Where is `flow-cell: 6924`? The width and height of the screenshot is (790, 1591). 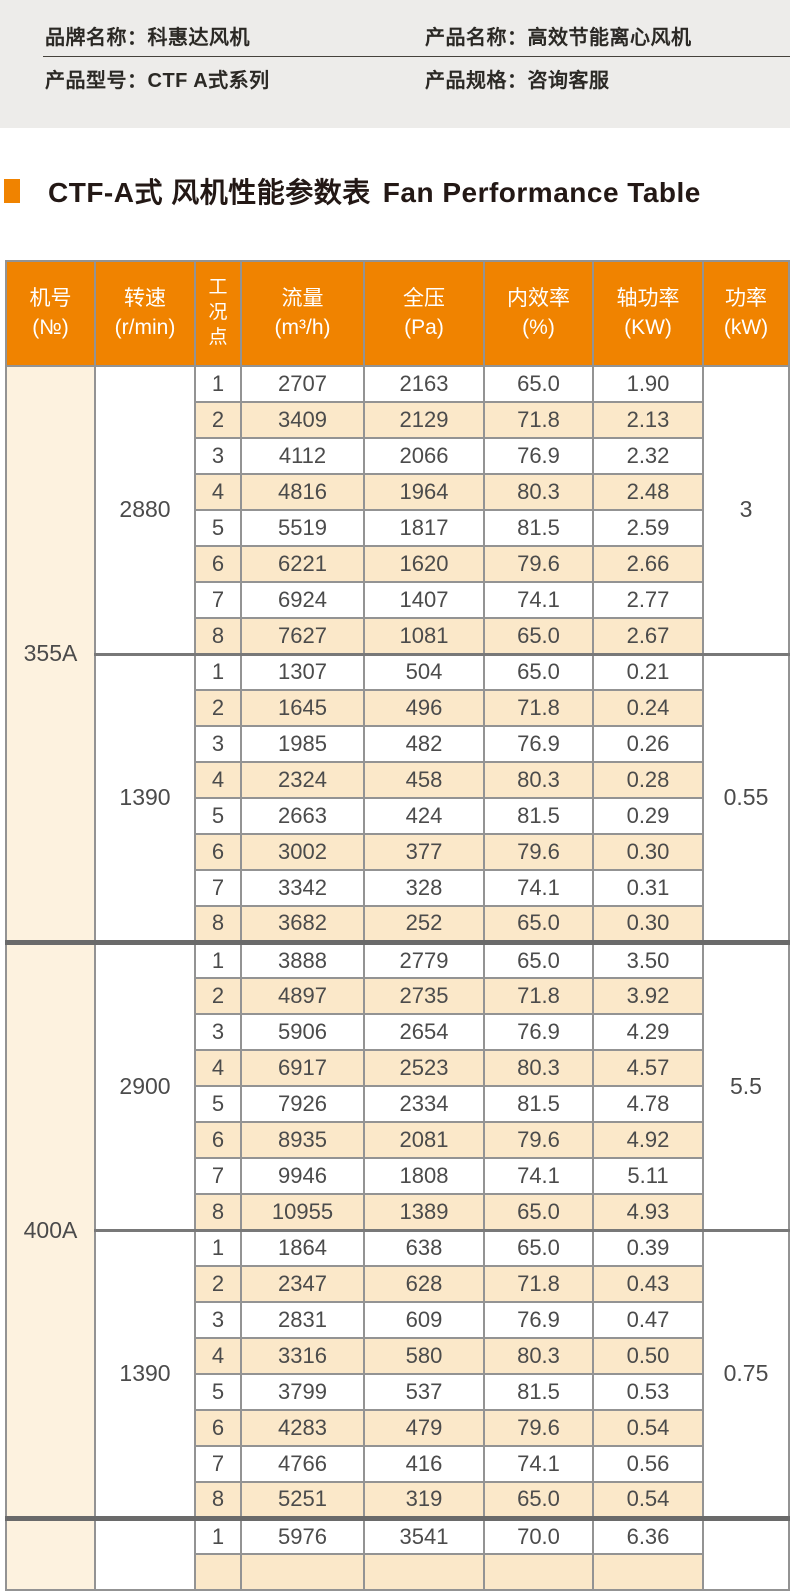
flow-cell: 6924 is located at coordinates (302, 600).